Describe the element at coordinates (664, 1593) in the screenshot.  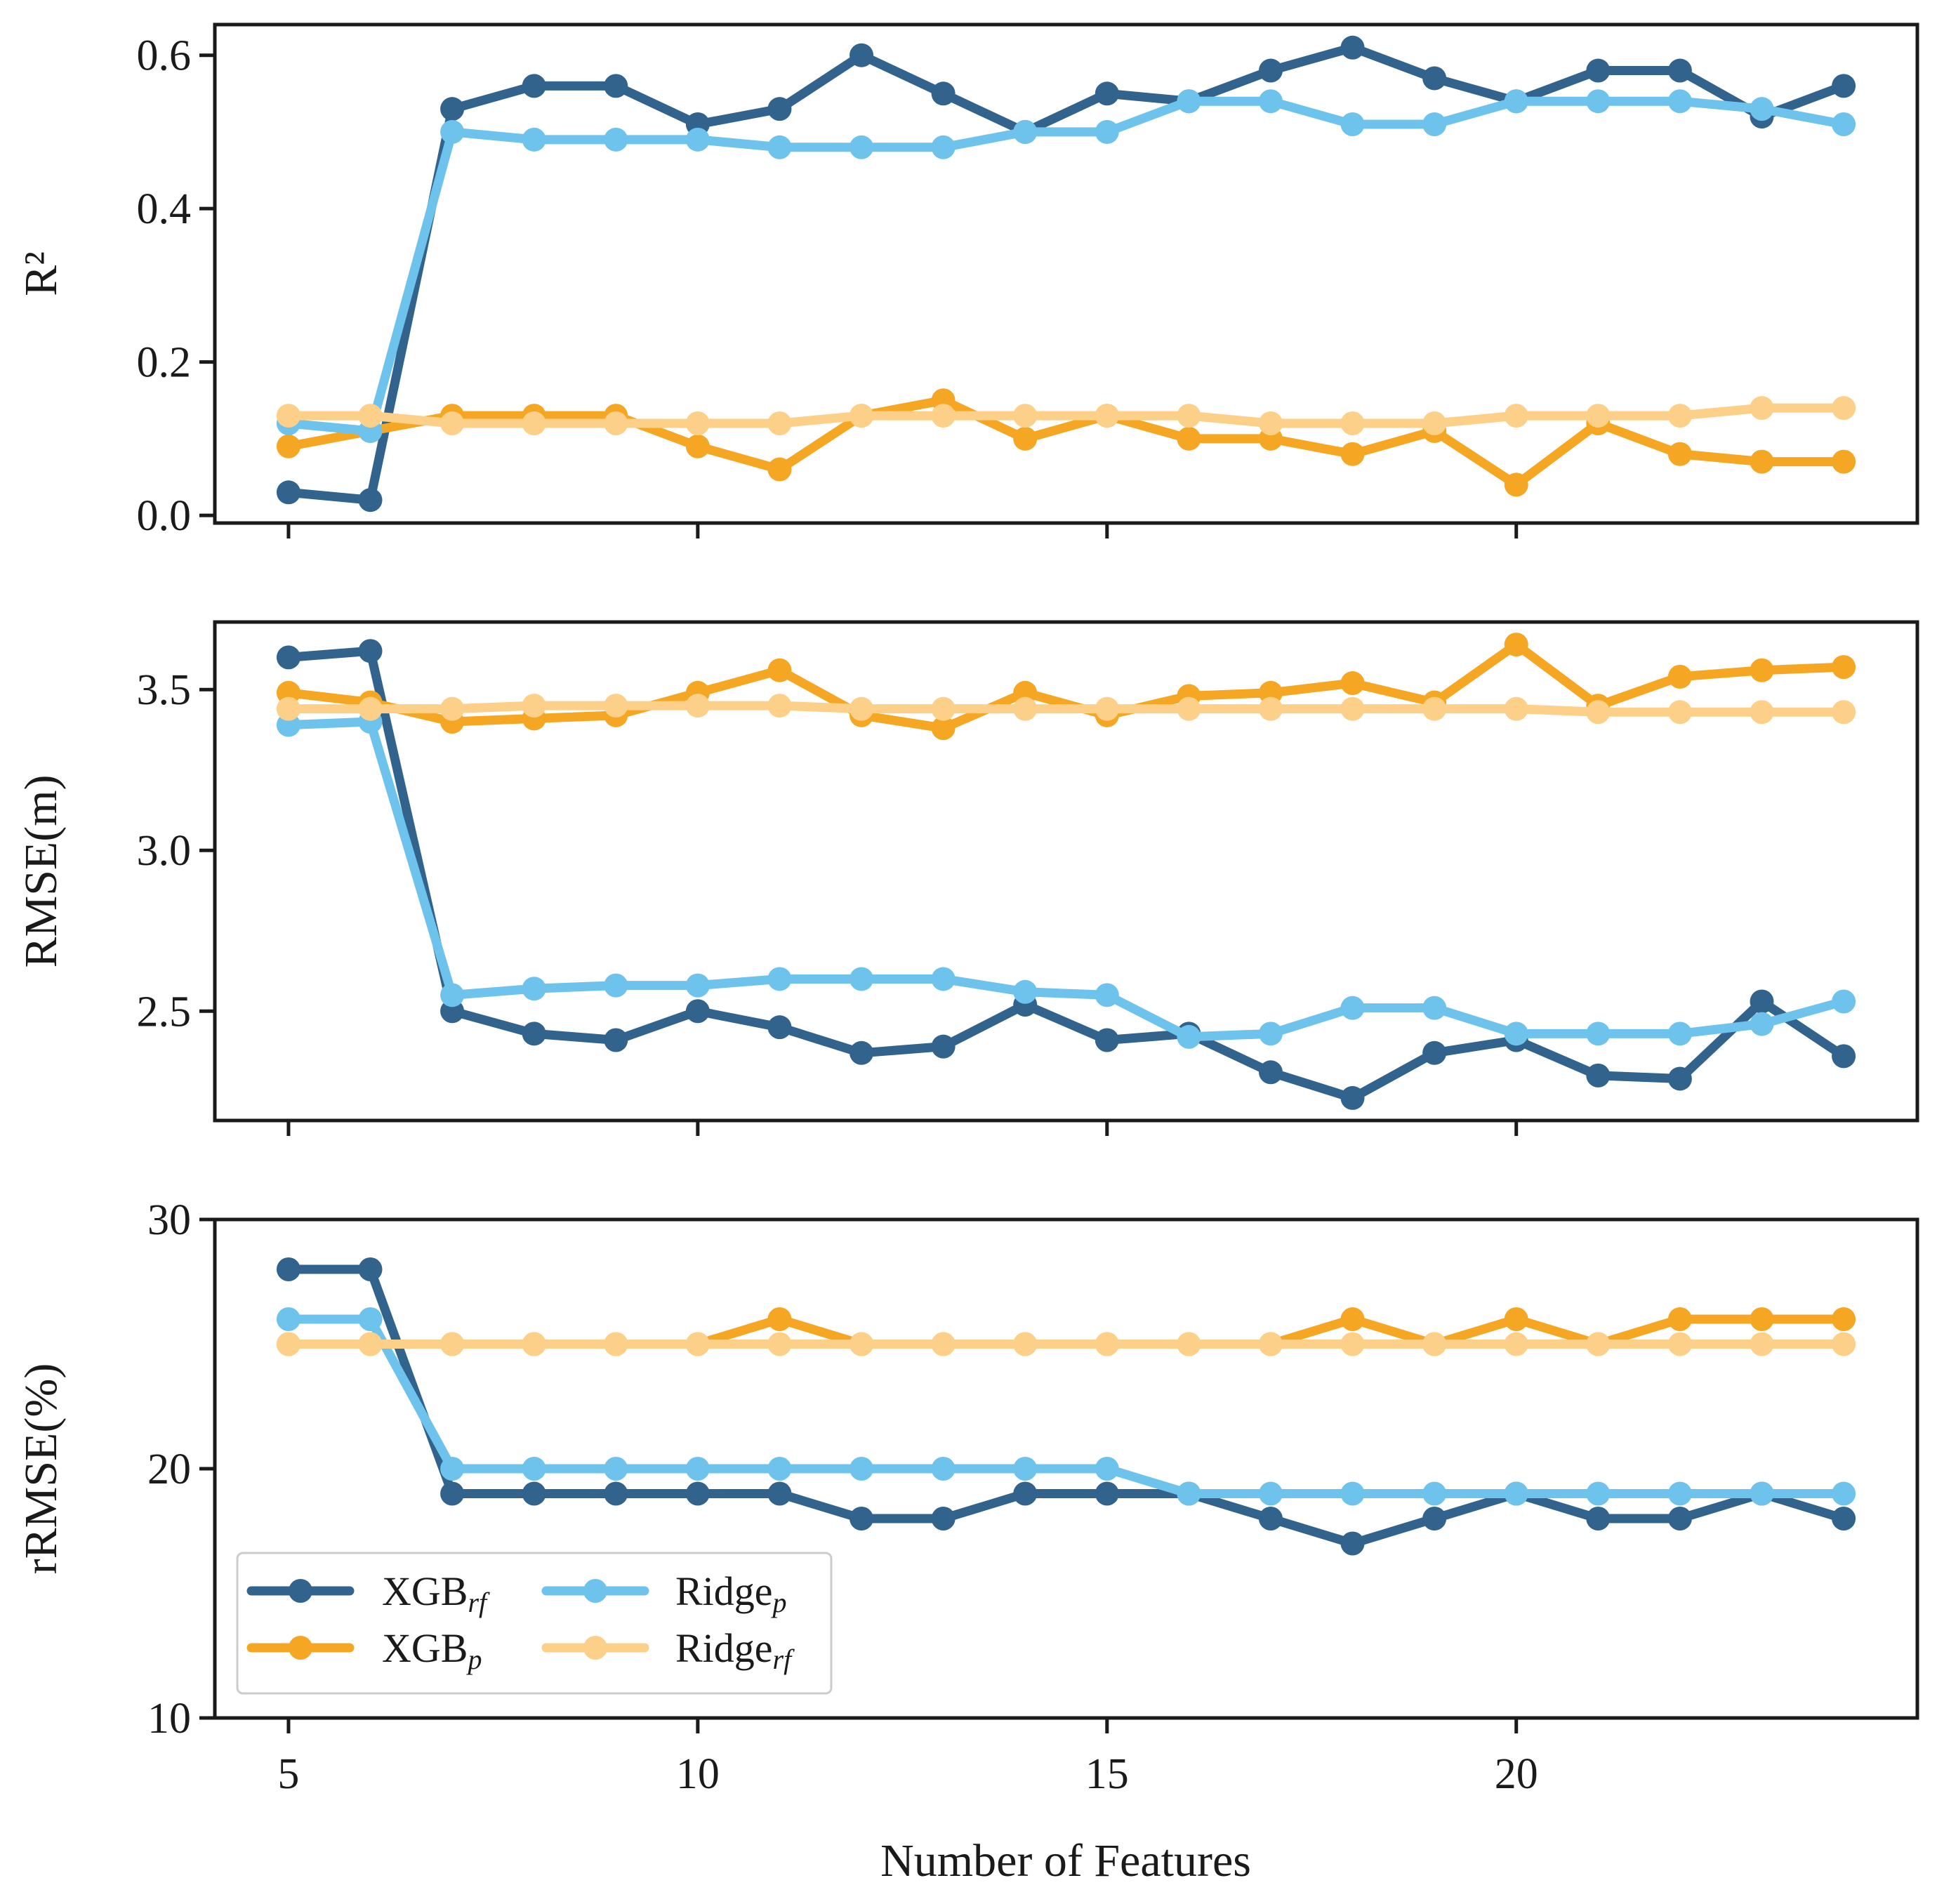
I see `legend-entry-ridge-p: Ridgep` at that location.